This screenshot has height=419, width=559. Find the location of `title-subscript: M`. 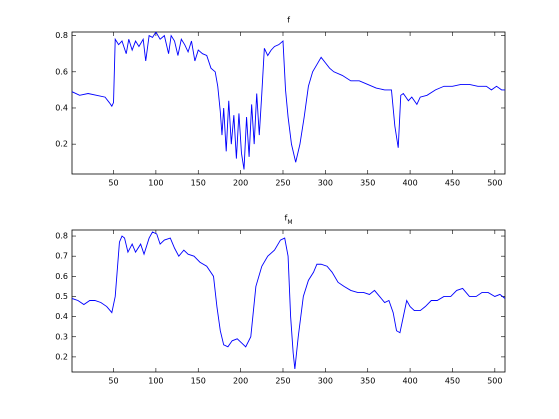

title-subscript: M is located at coordinates (289, 222).